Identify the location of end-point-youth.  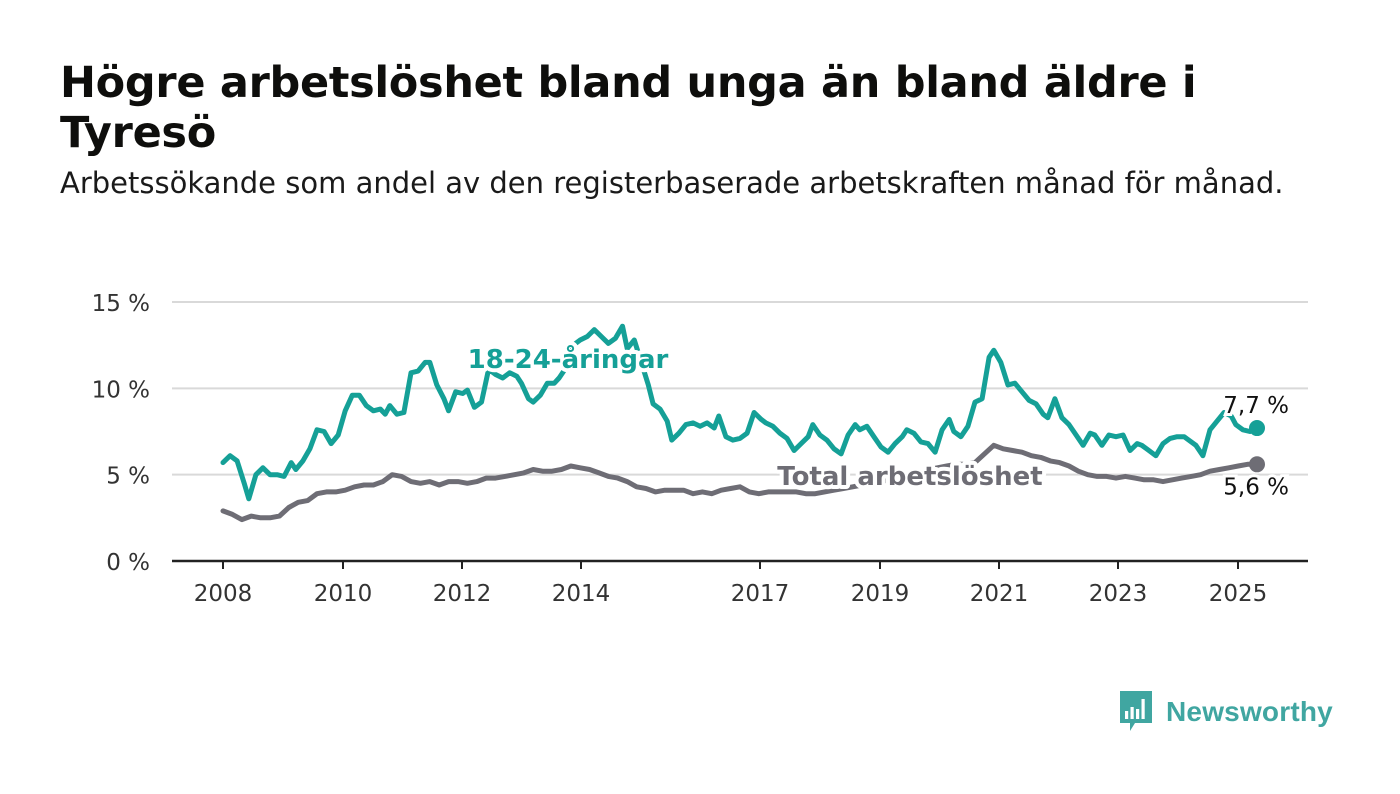
(1257, 428).